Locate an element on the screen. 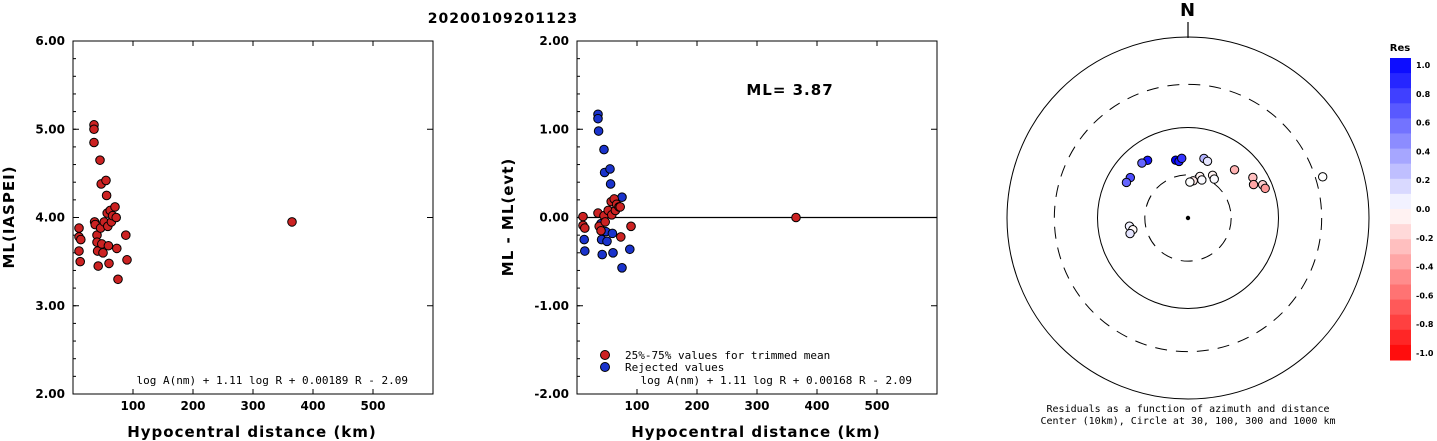 The height and width of the screenshot is (441, 1437). colorbar-ticks: 1.0 0.8 0.6 0.4 0.2 0.0 -0.2 -0.4 -0.6 -0.8 -1.0 is located at coordinates (1425, 209).